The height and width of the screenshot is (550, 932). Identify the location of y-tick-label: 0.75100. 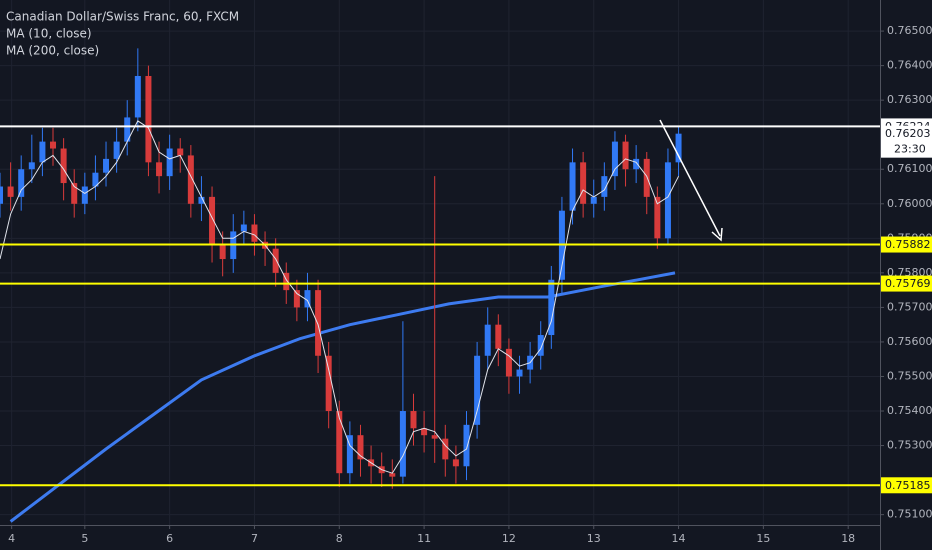
(909, 514).